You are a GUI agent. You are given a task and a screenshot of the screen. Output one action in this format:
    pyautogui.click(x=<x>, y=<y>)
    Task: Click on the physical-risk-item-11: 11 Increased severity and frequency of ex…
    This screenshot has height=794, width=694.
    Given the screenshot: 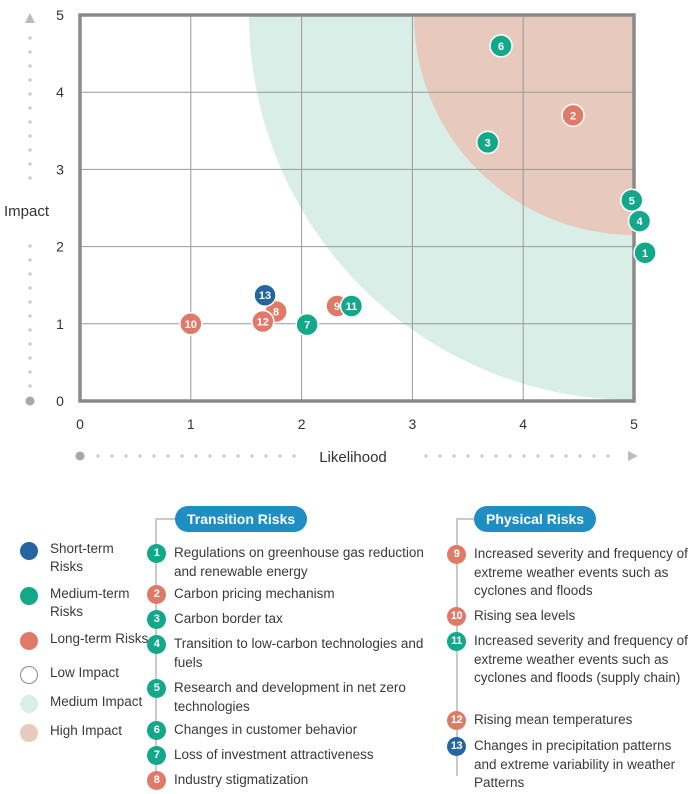 What is the action you would take?
    pyautogui.click(x=569, y=660)
    